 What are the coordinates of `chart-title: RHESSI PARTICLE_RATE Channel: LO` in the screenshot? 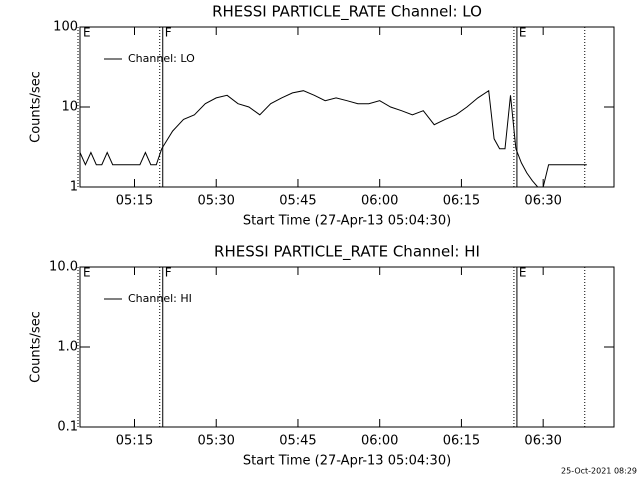 It's located at (347, 12).